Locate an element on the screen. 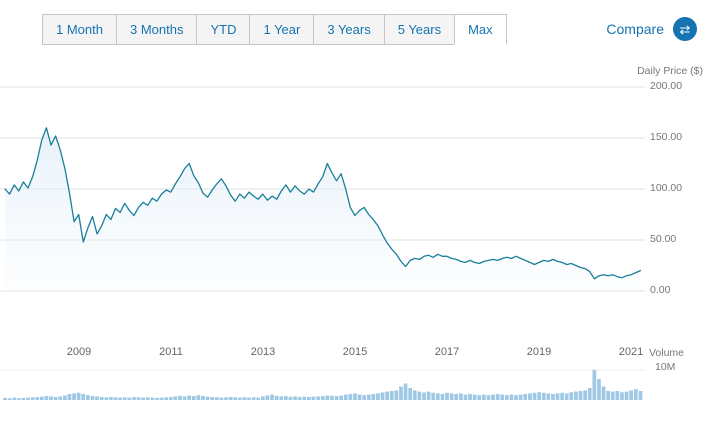  tab-max: Max is located at coordinates (480, 29).